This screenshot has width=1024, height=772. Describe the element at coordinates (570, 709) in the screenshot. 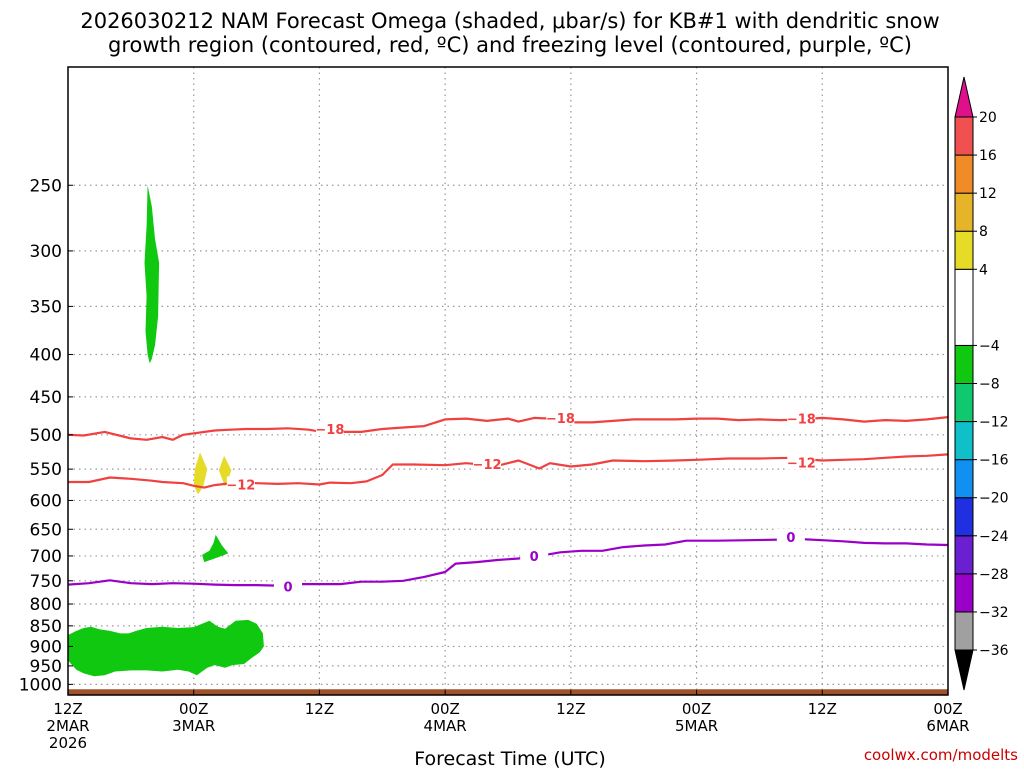

I see `x-tick-label-4-1: 12Z` at that location.